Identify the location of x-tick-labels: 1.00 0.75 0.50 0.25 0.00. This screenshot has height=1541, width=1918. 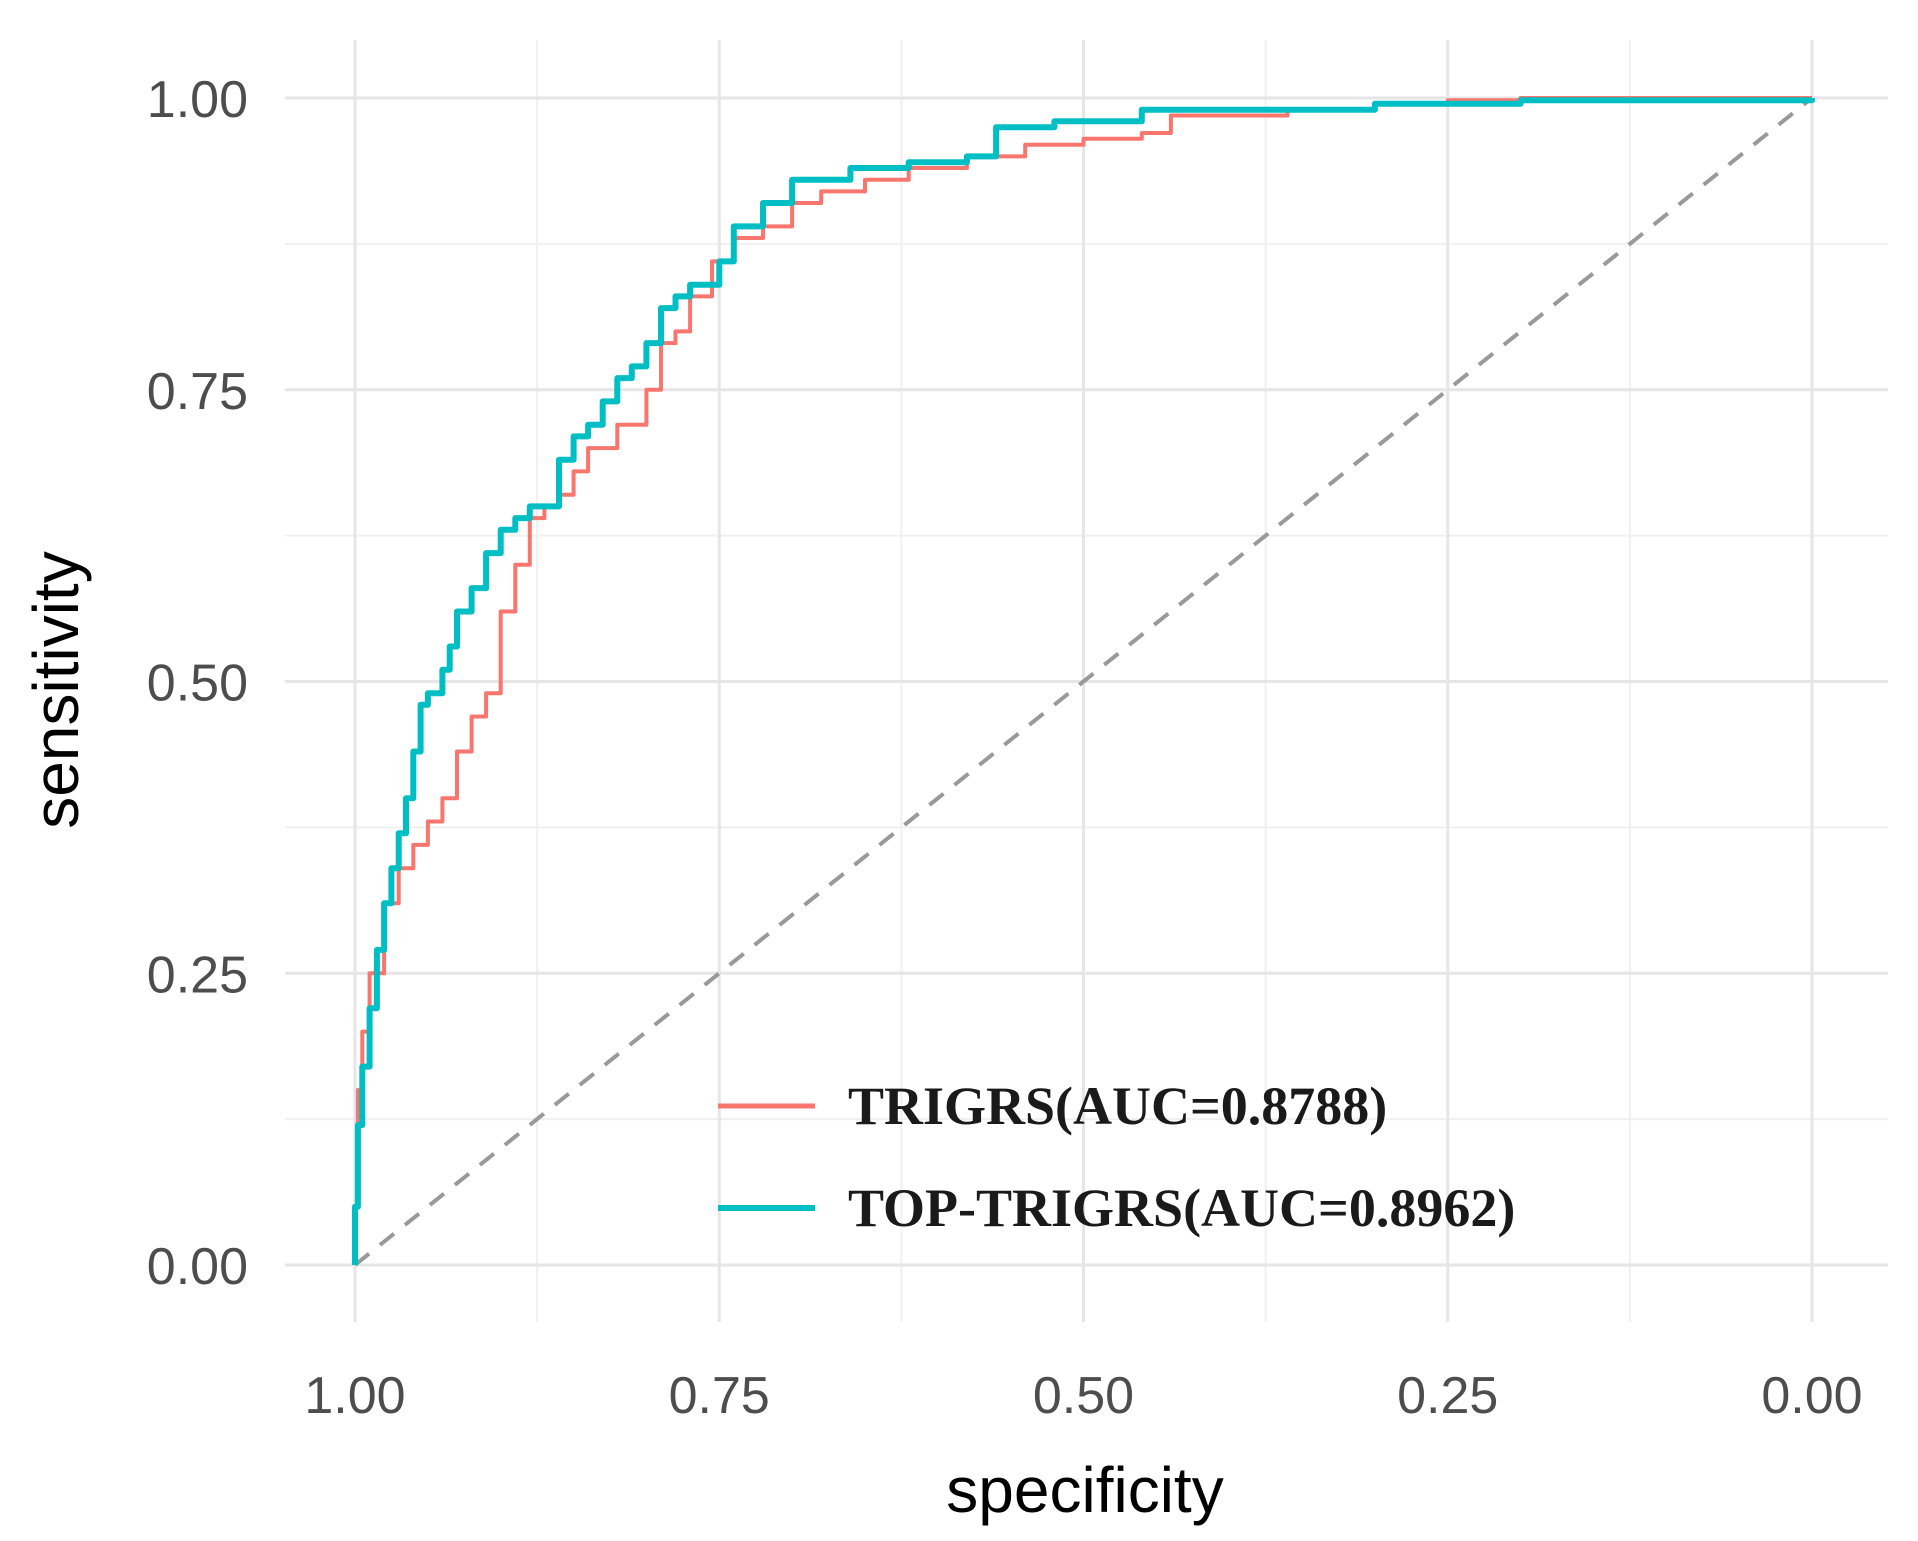
(1083, 1396).